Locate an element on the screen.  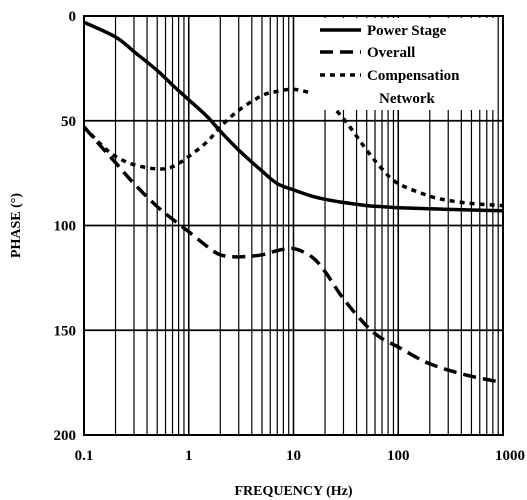
legend: Power Stage Overall Compensation Network is located at coordinates (390, 65).